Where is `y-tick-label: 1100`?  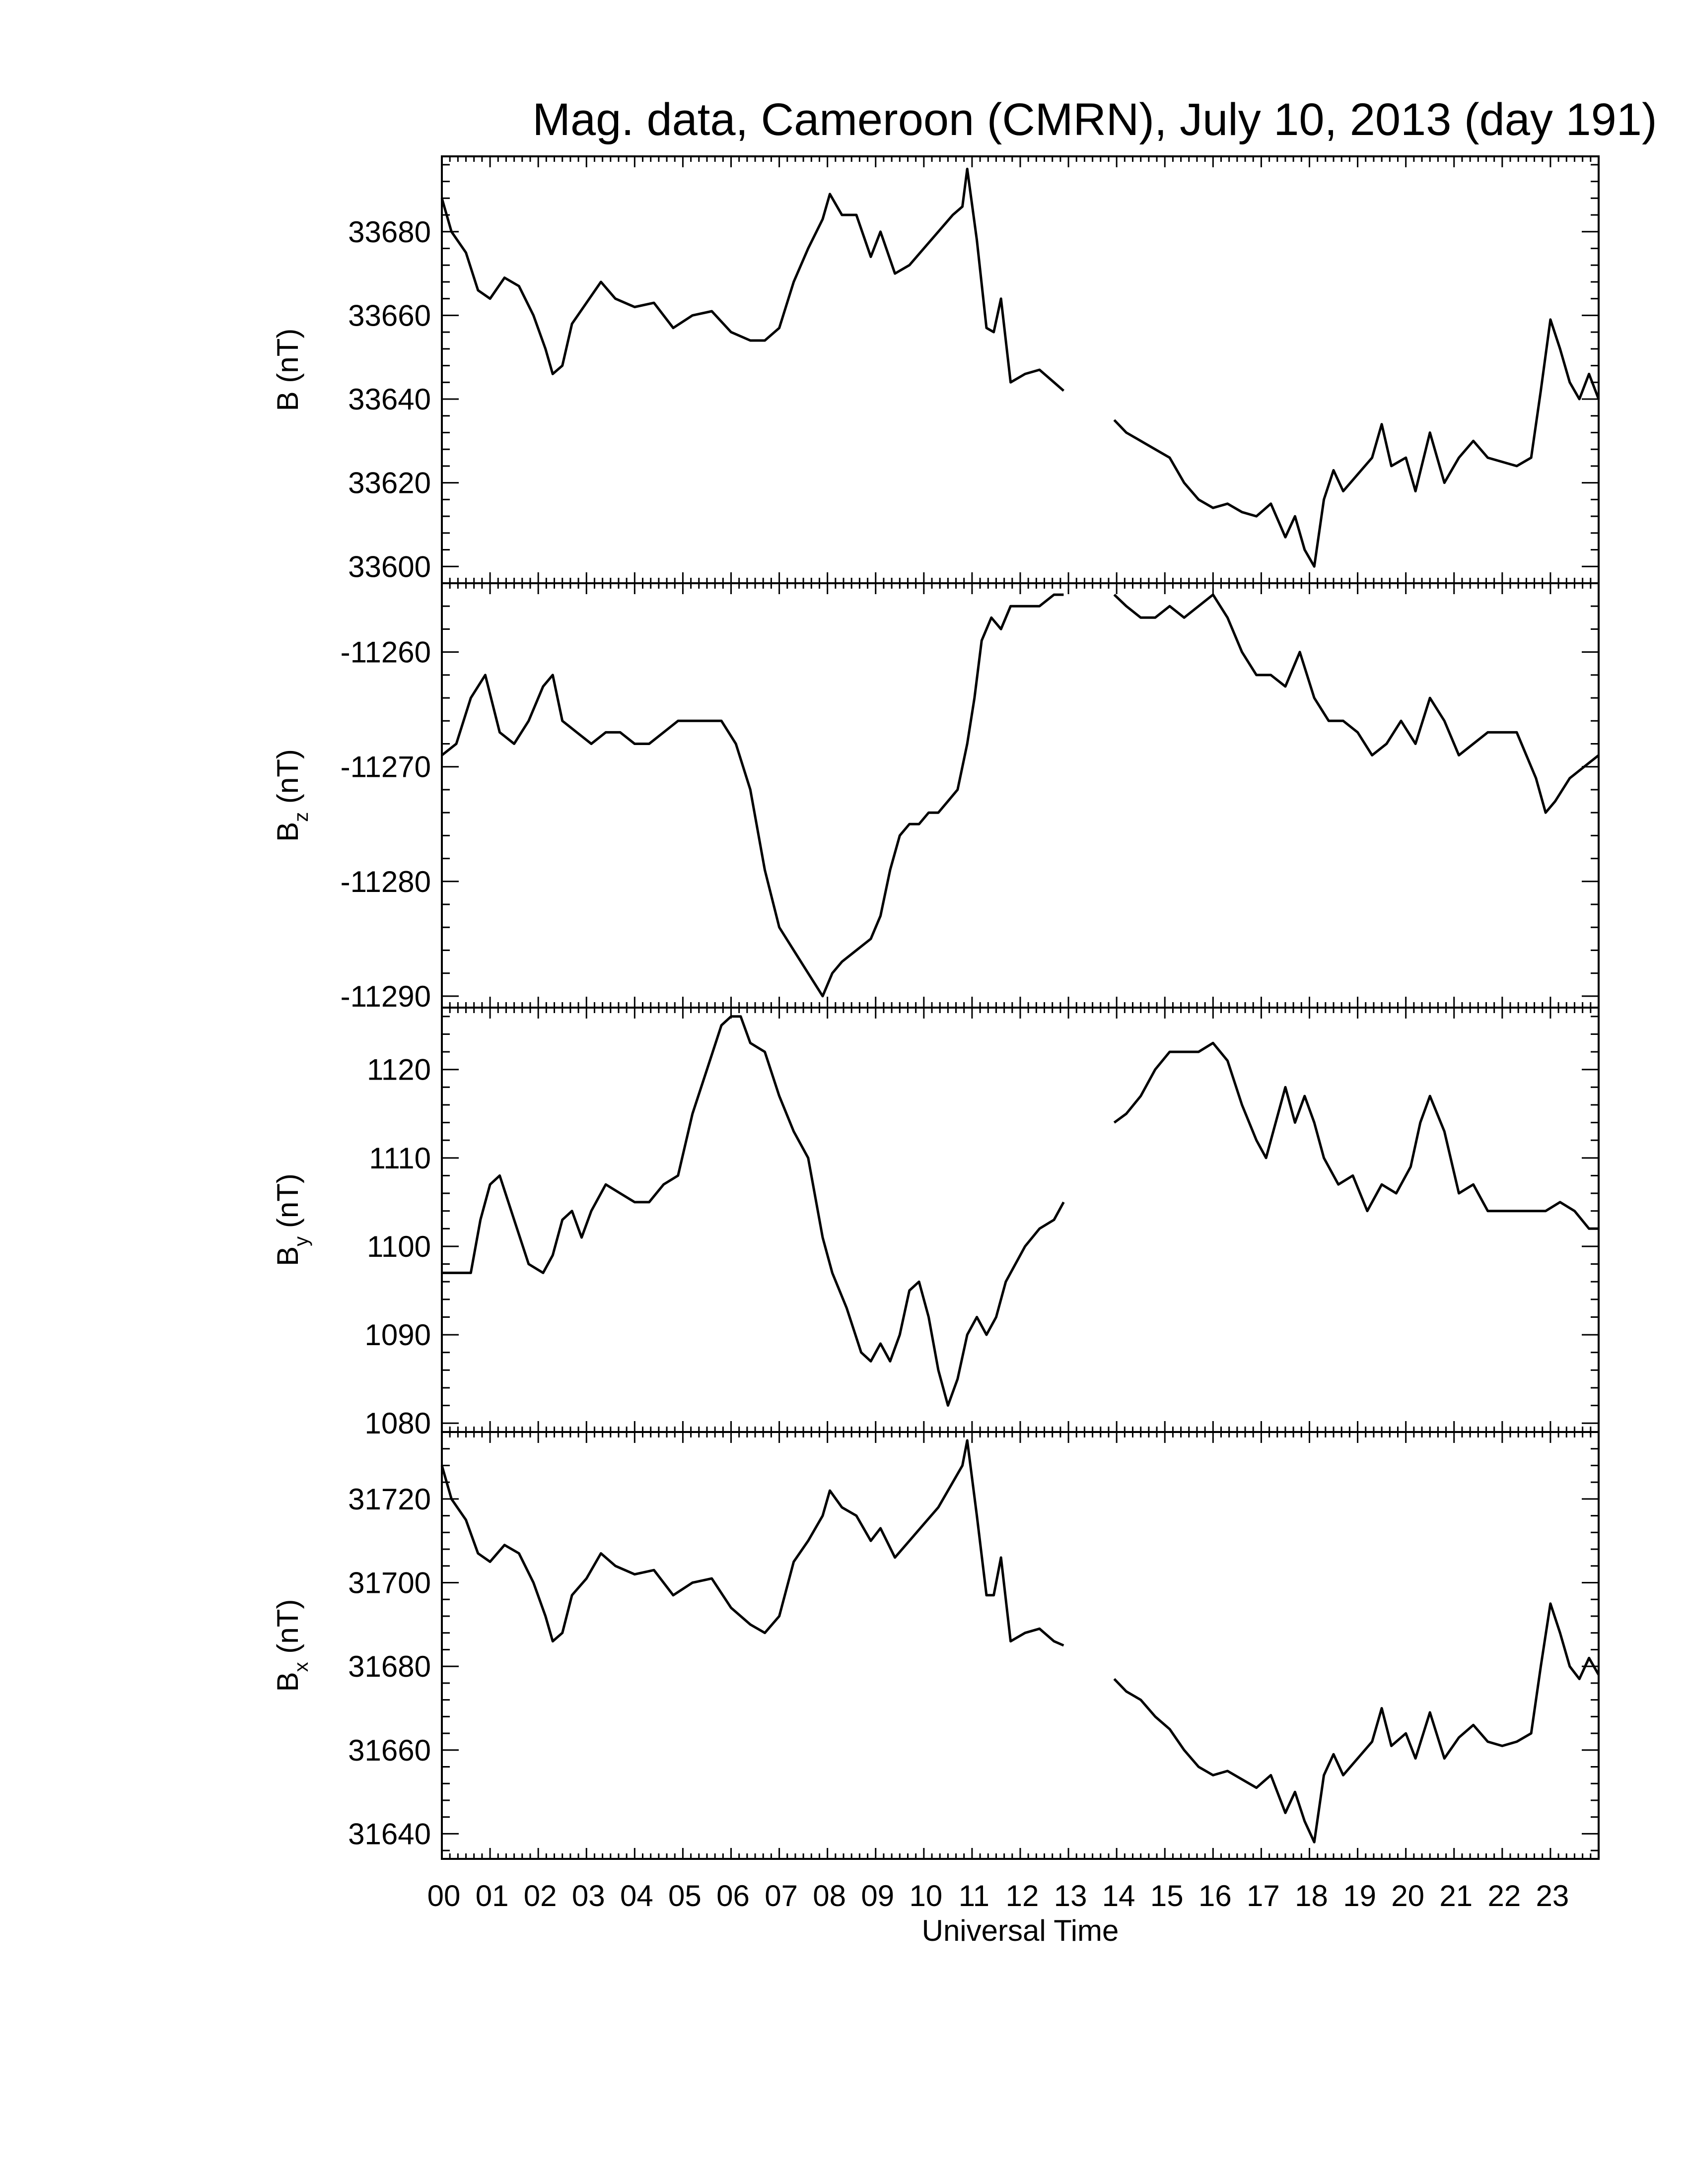 y-tick-label: 1100 is located at coordinates (399, 1246).